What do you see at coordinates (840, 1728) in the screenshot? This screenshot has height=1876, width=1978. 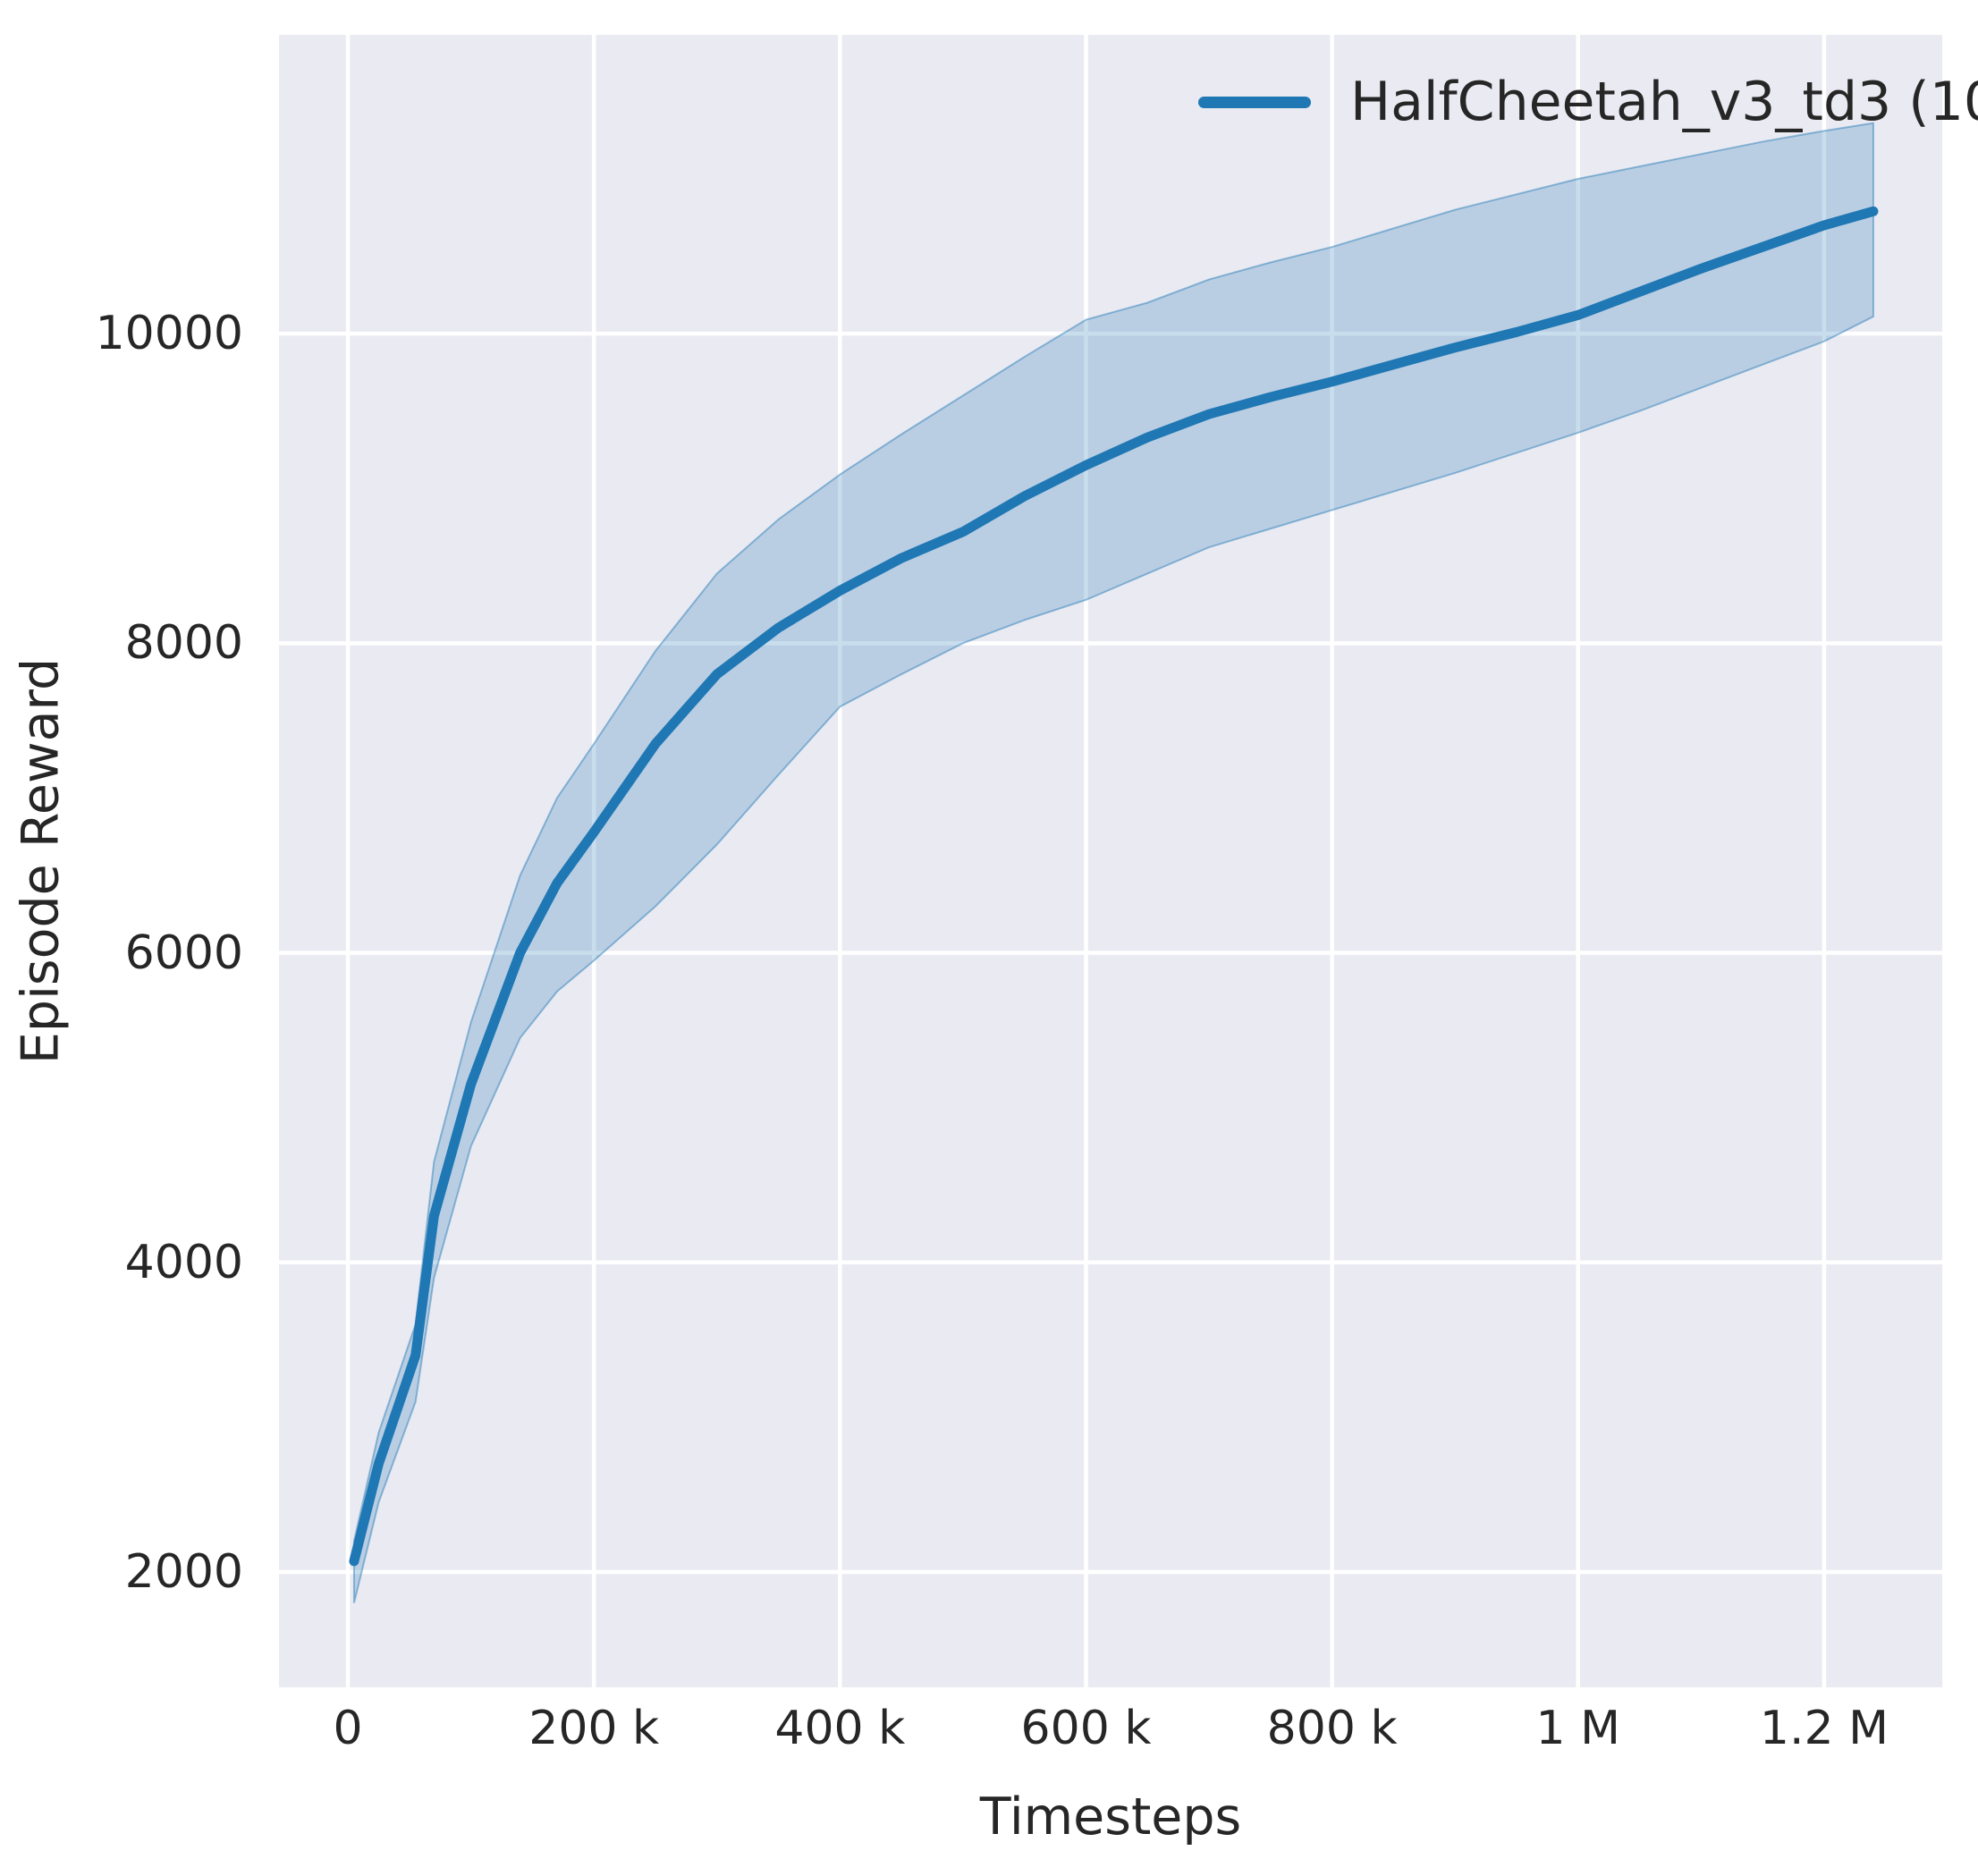 I see `x-tick-label: 400 k` at bounding box center [840, 1728].